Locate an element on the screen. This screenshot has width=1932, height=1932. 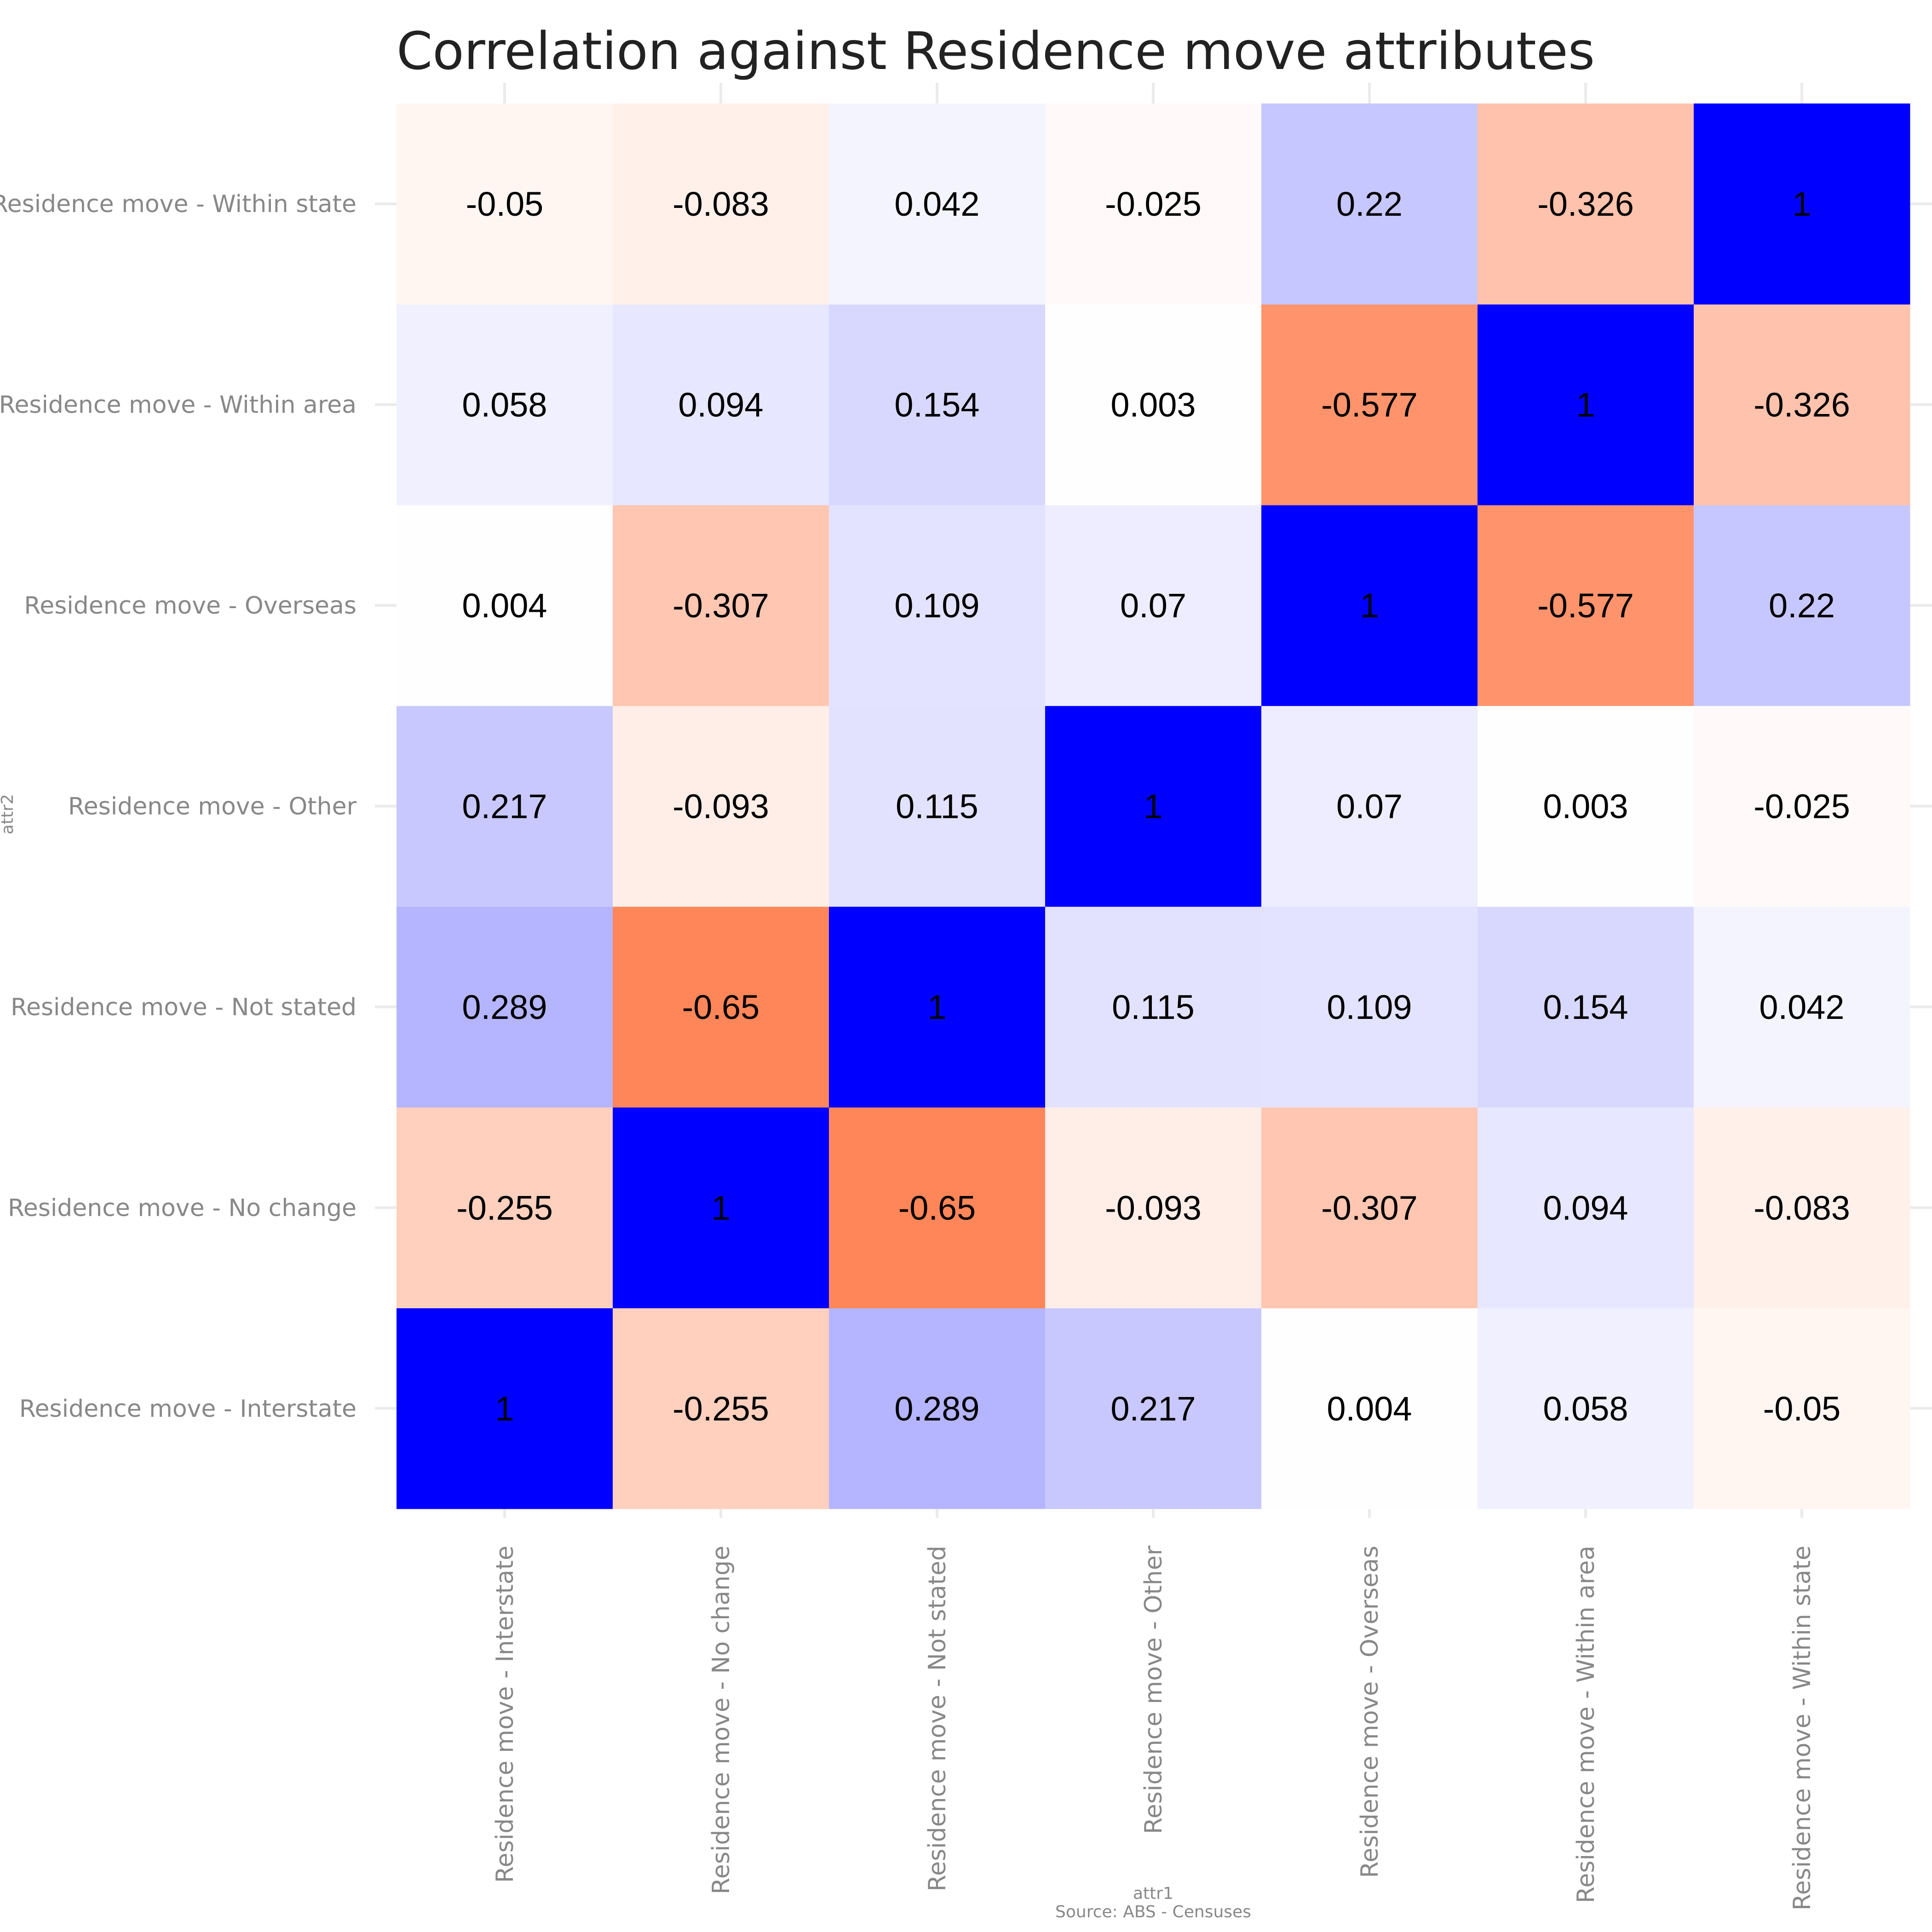
x-tick-label: Residence move - Other is located at coordinates (1153, 1689).